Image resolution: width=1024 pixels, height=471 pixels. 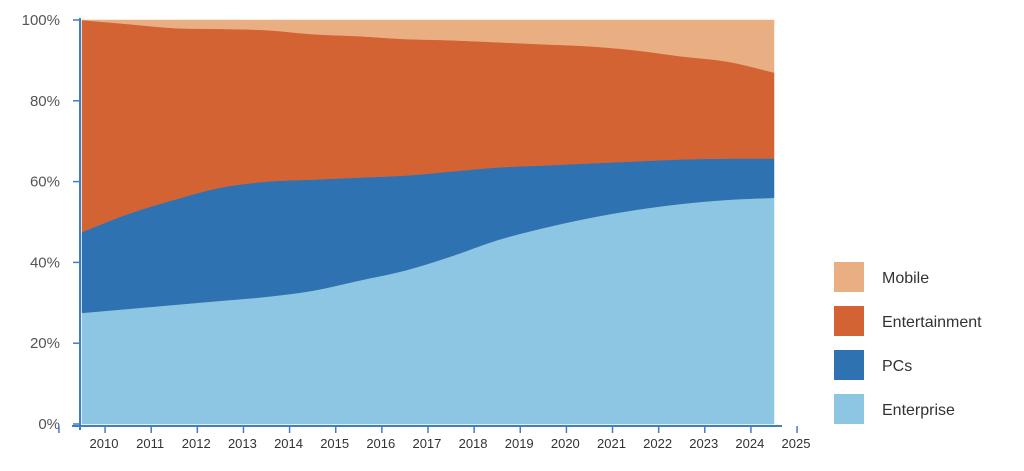 I want to click on legend-label-mobile: Mobile, so click(x=905, y=278).